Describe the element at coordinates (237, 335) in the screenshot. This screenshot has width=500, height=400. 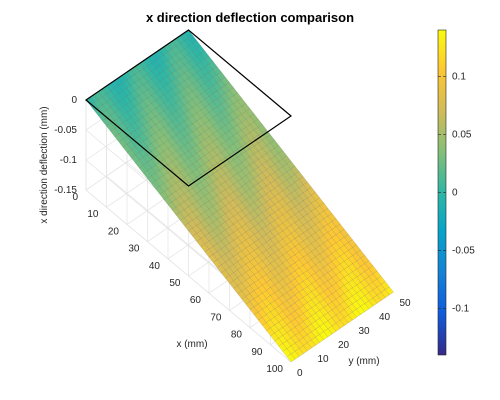
I see `x-tick-label: 80` at that location.